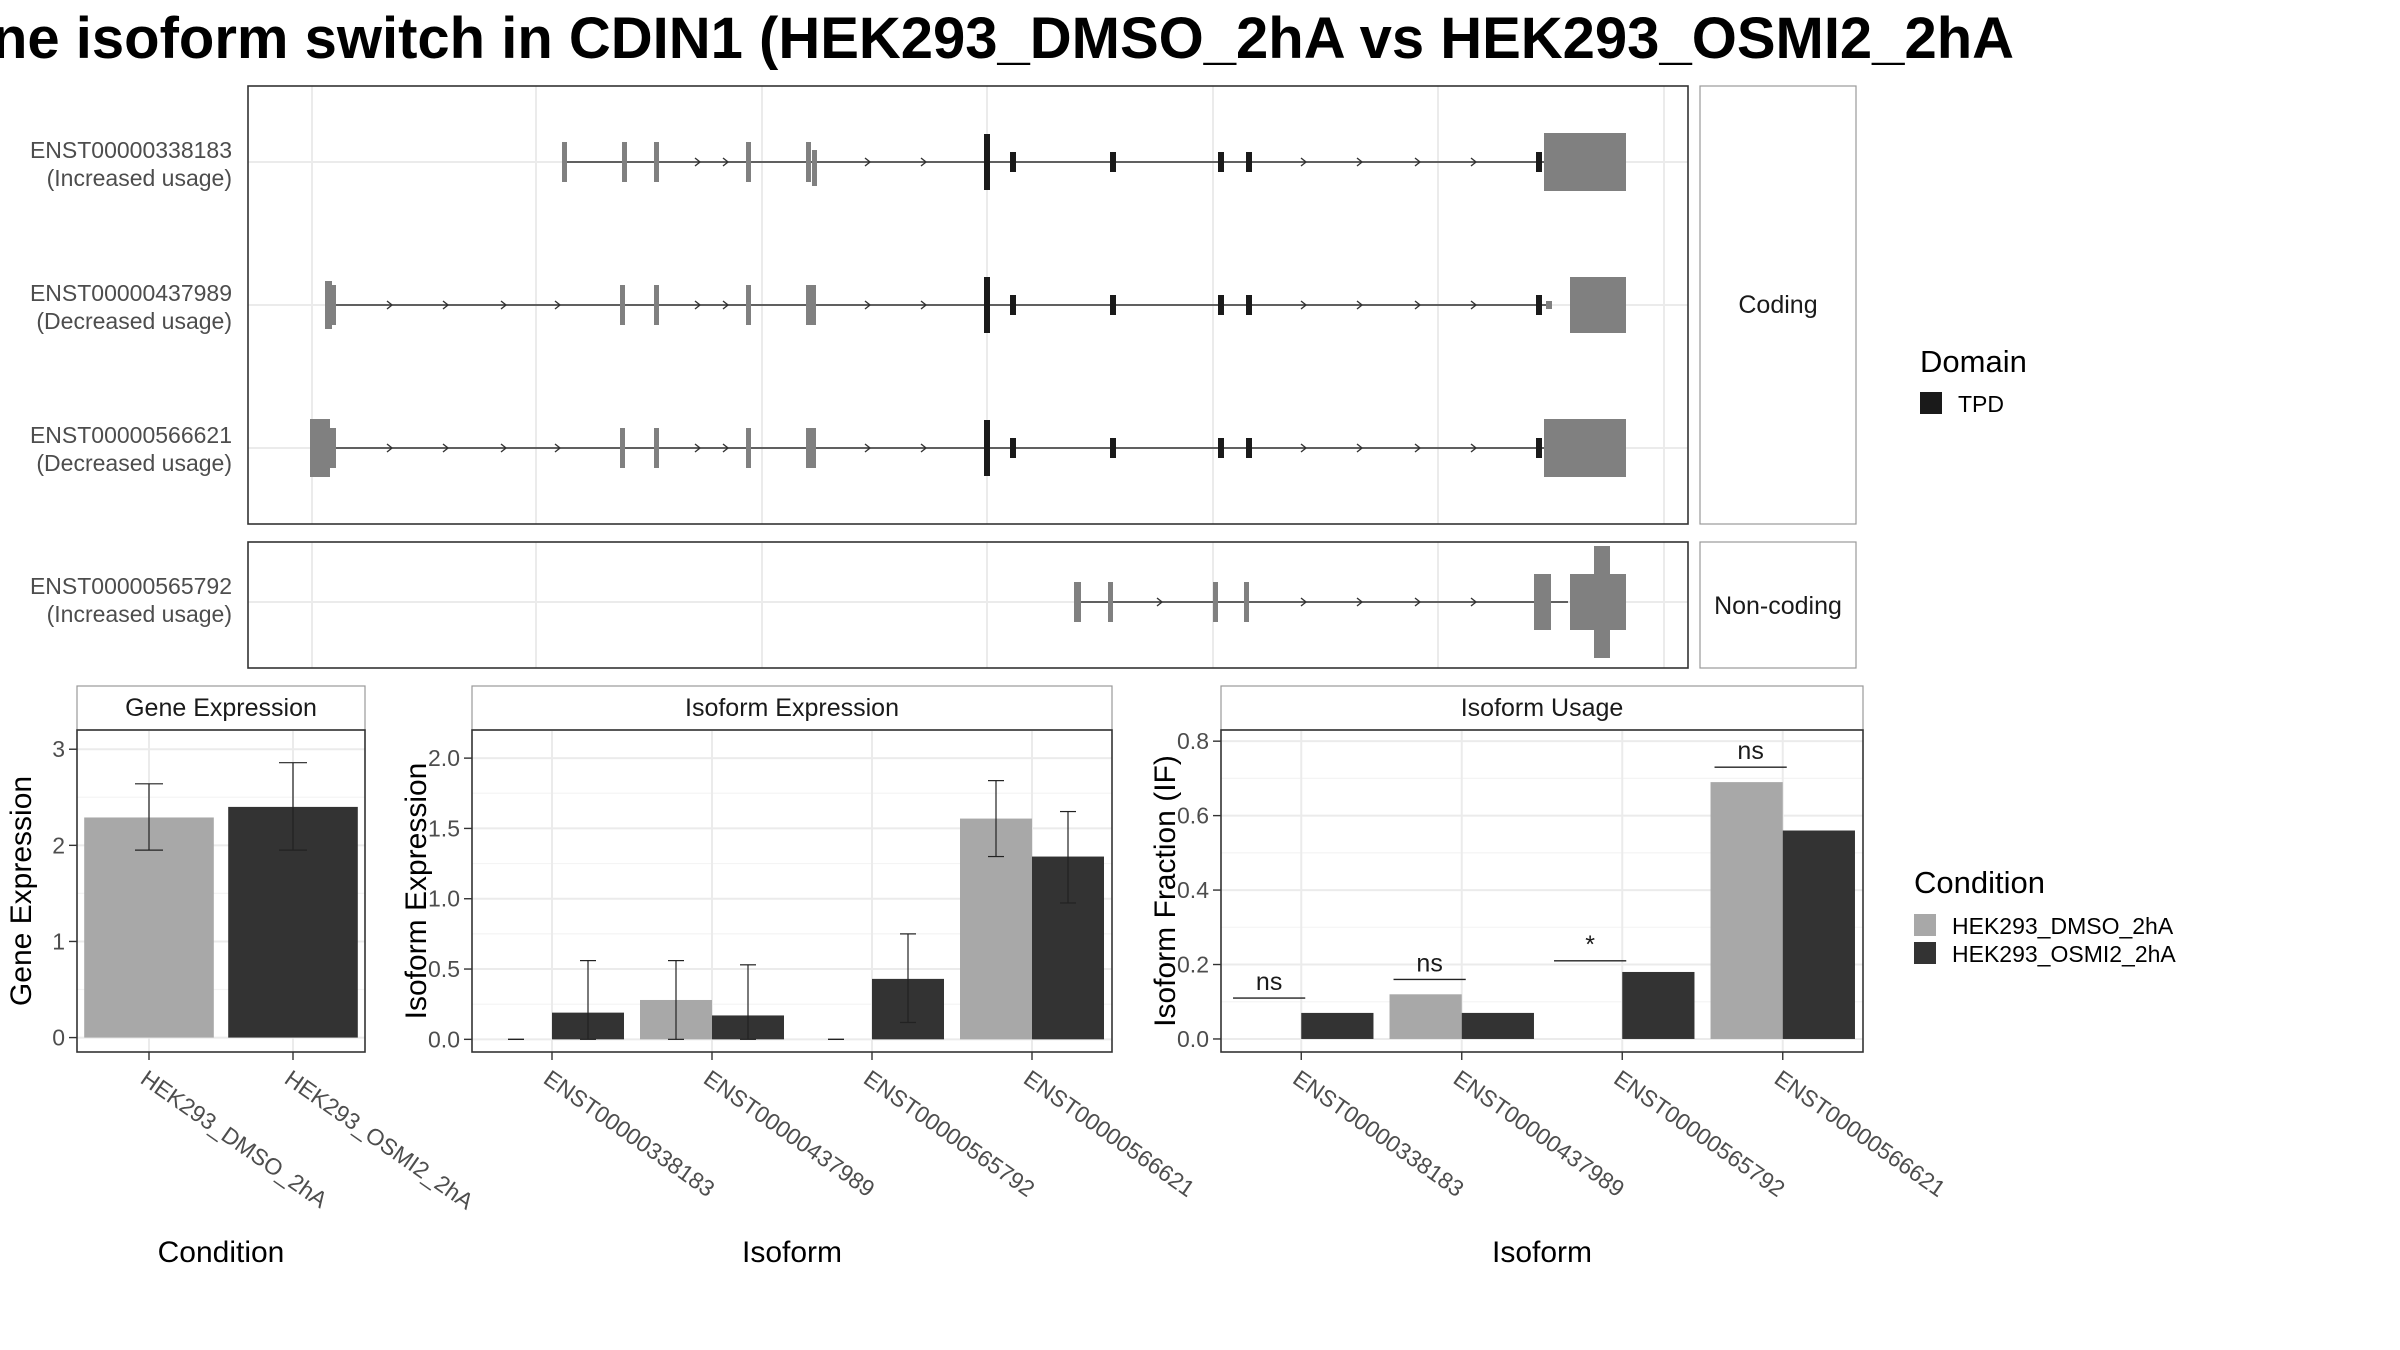 The height and width of the screenshot is (1350, 2400). Describe the element at coordinates (1590, 945) in the screenshot. I see `significance-label: *` at that location.